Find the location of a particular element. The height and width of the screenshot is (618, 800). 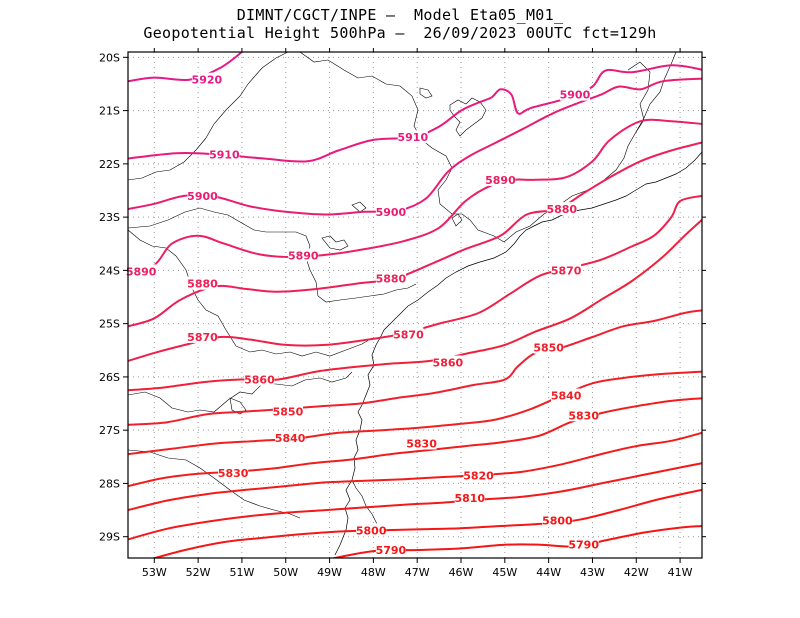

y-tick-label: 29S is located at coordinates (109, 537).